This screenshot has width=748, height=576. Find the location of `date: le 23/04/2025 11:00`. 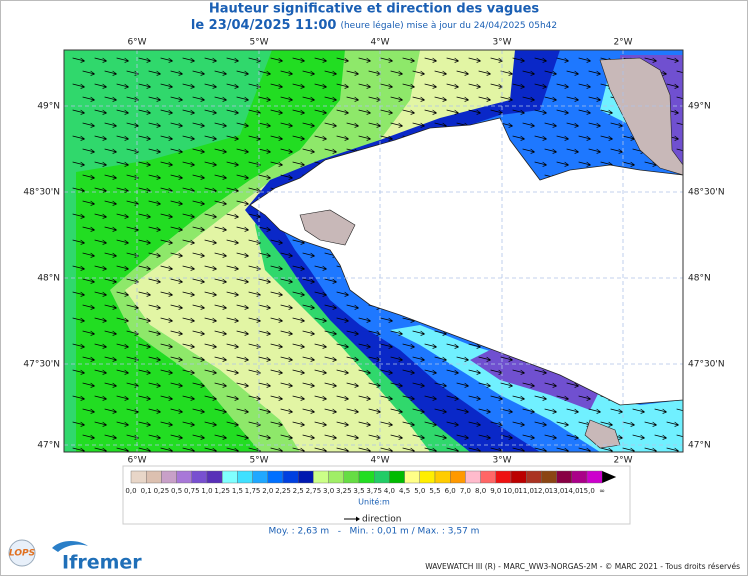

date: le 23/04/2025 11:00 is located at coordinates (264, 25).